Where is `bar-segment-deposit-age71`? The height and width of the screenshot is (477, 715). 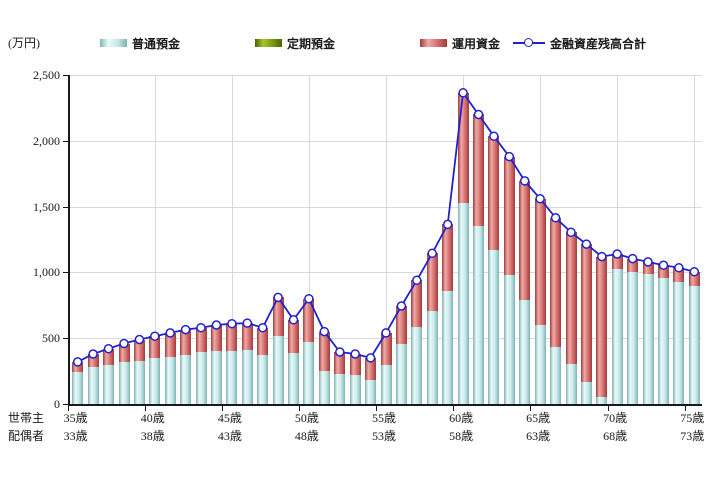 bar-segment-deposit-age71 is located at coordinates (633, 337).